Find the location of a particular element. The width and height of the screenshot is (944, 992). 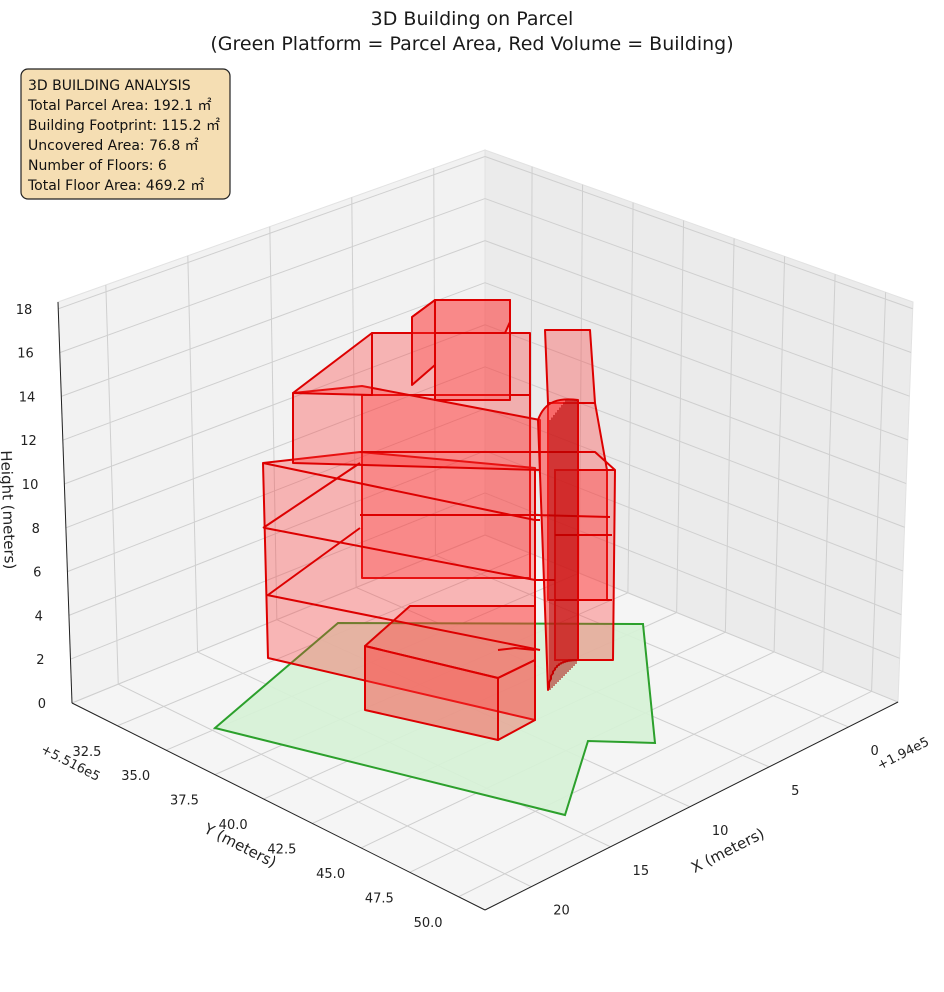

info-line: Total Floor Area: 469.2 ㎡ is located at coordinates (115, 186).